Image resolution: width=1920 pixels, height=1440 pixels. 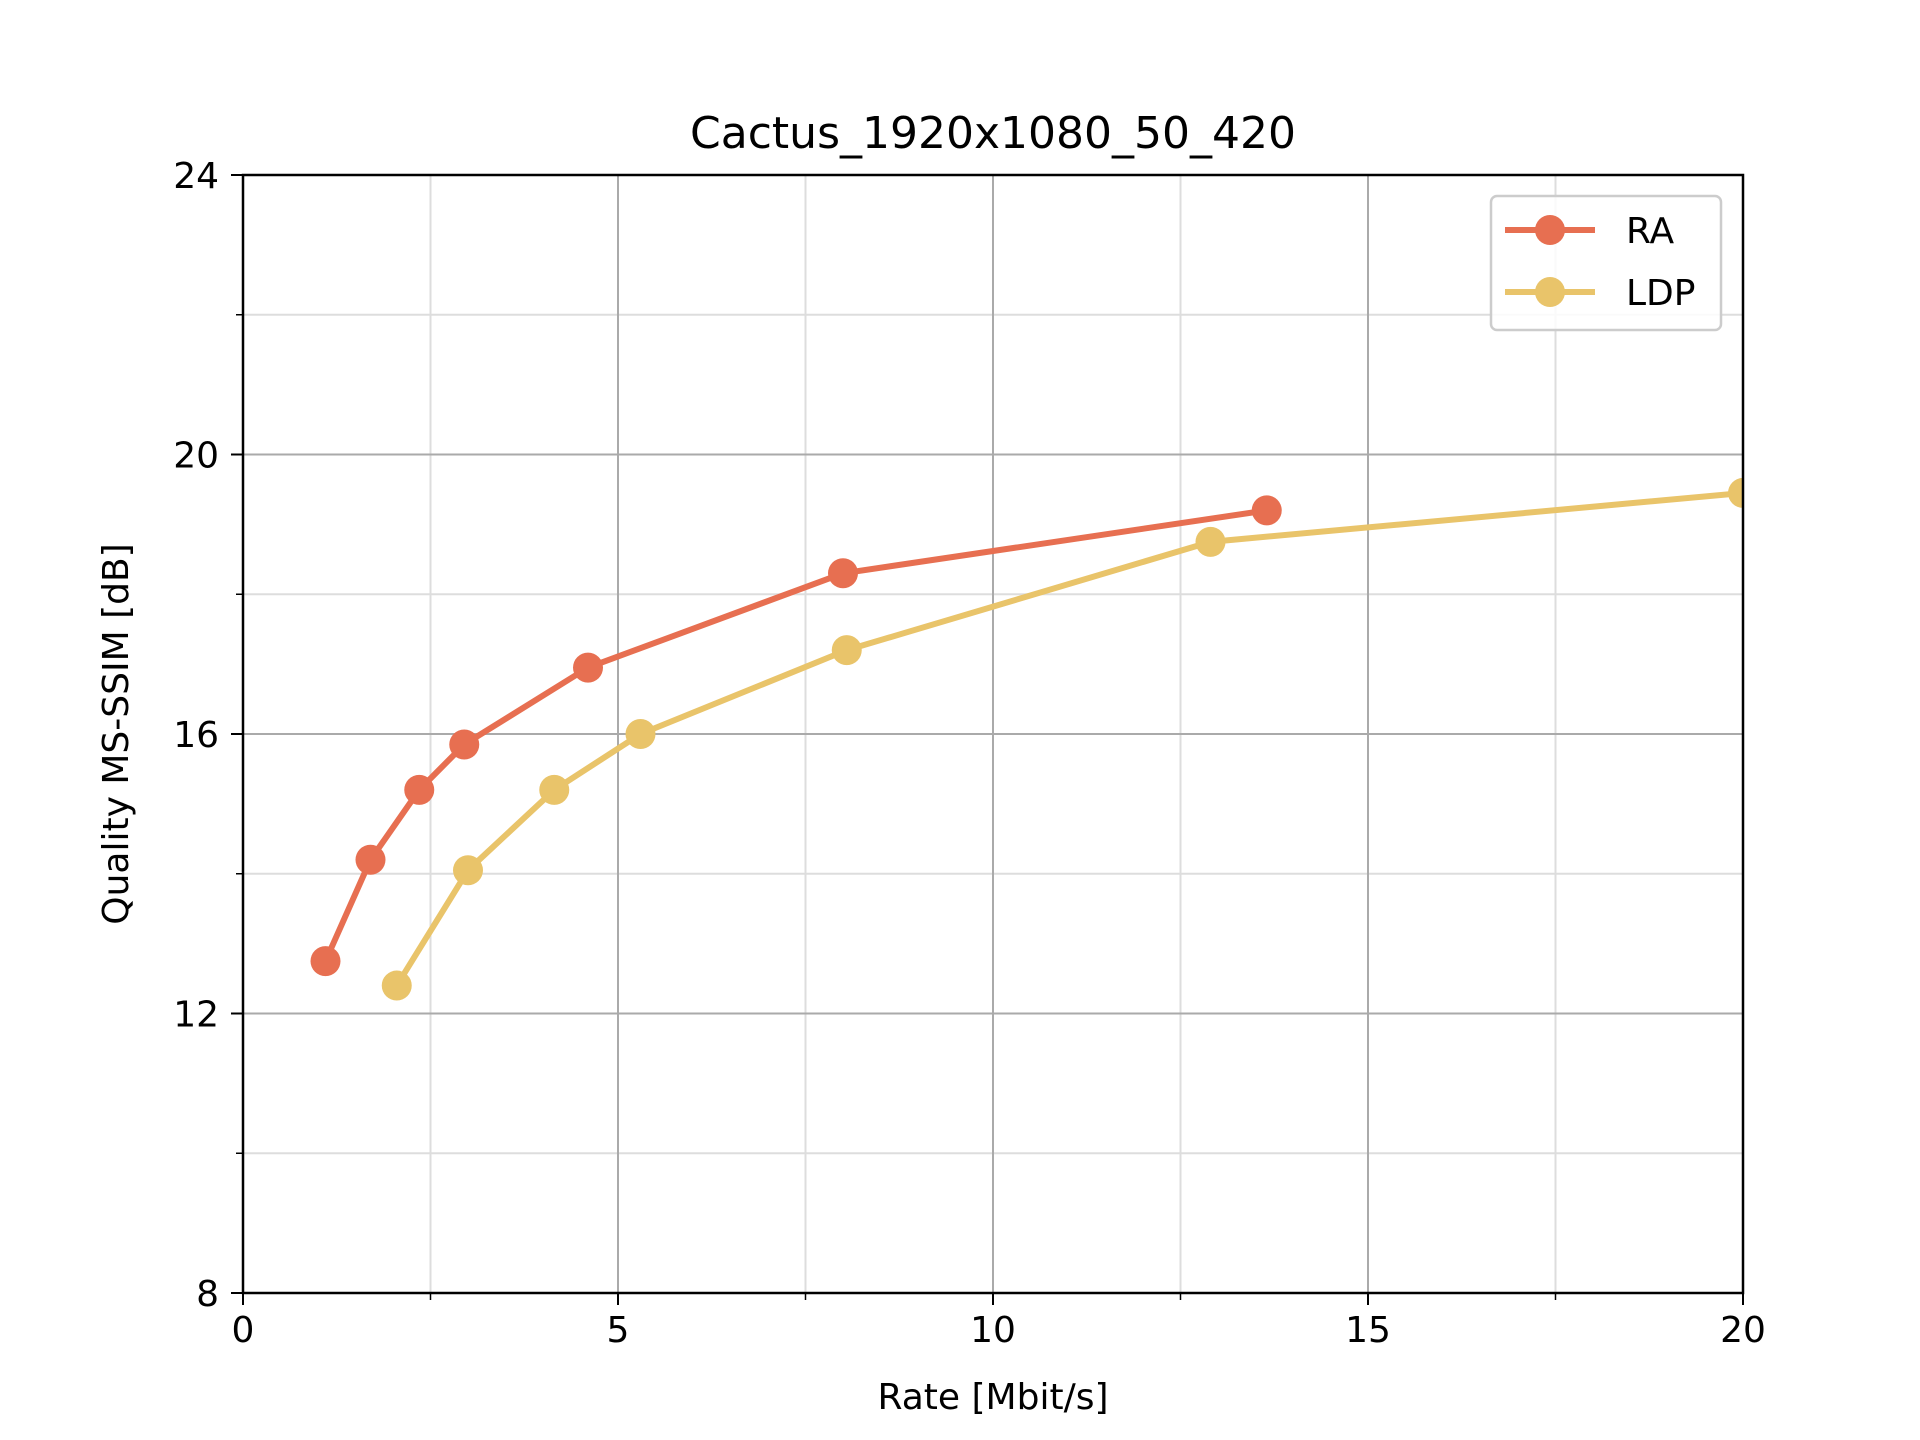 What do you see at coordinates (196, 456) in the screenshot?
I see `y-tick-label: 20` at bounding box center [196, 456].